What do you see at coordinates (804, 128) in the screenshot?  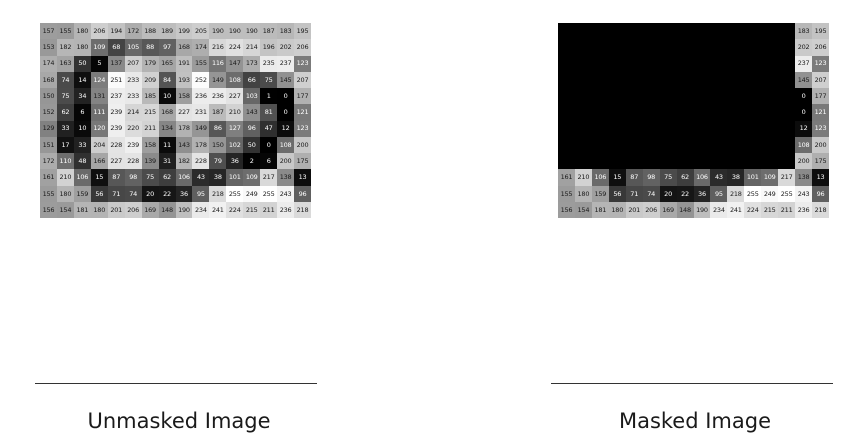 I see `pixel-cell: 12` at bounding box center [804, 128].